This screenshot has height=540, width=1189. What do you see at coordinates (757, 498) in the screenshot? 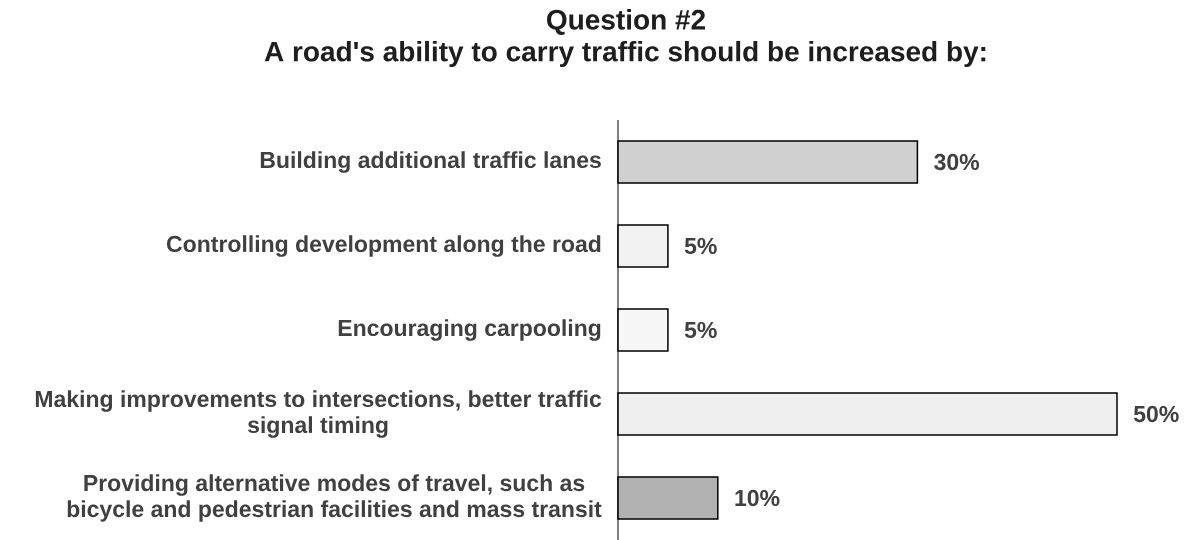
I see `data-label: 10%` at bounding box center [757, 498].